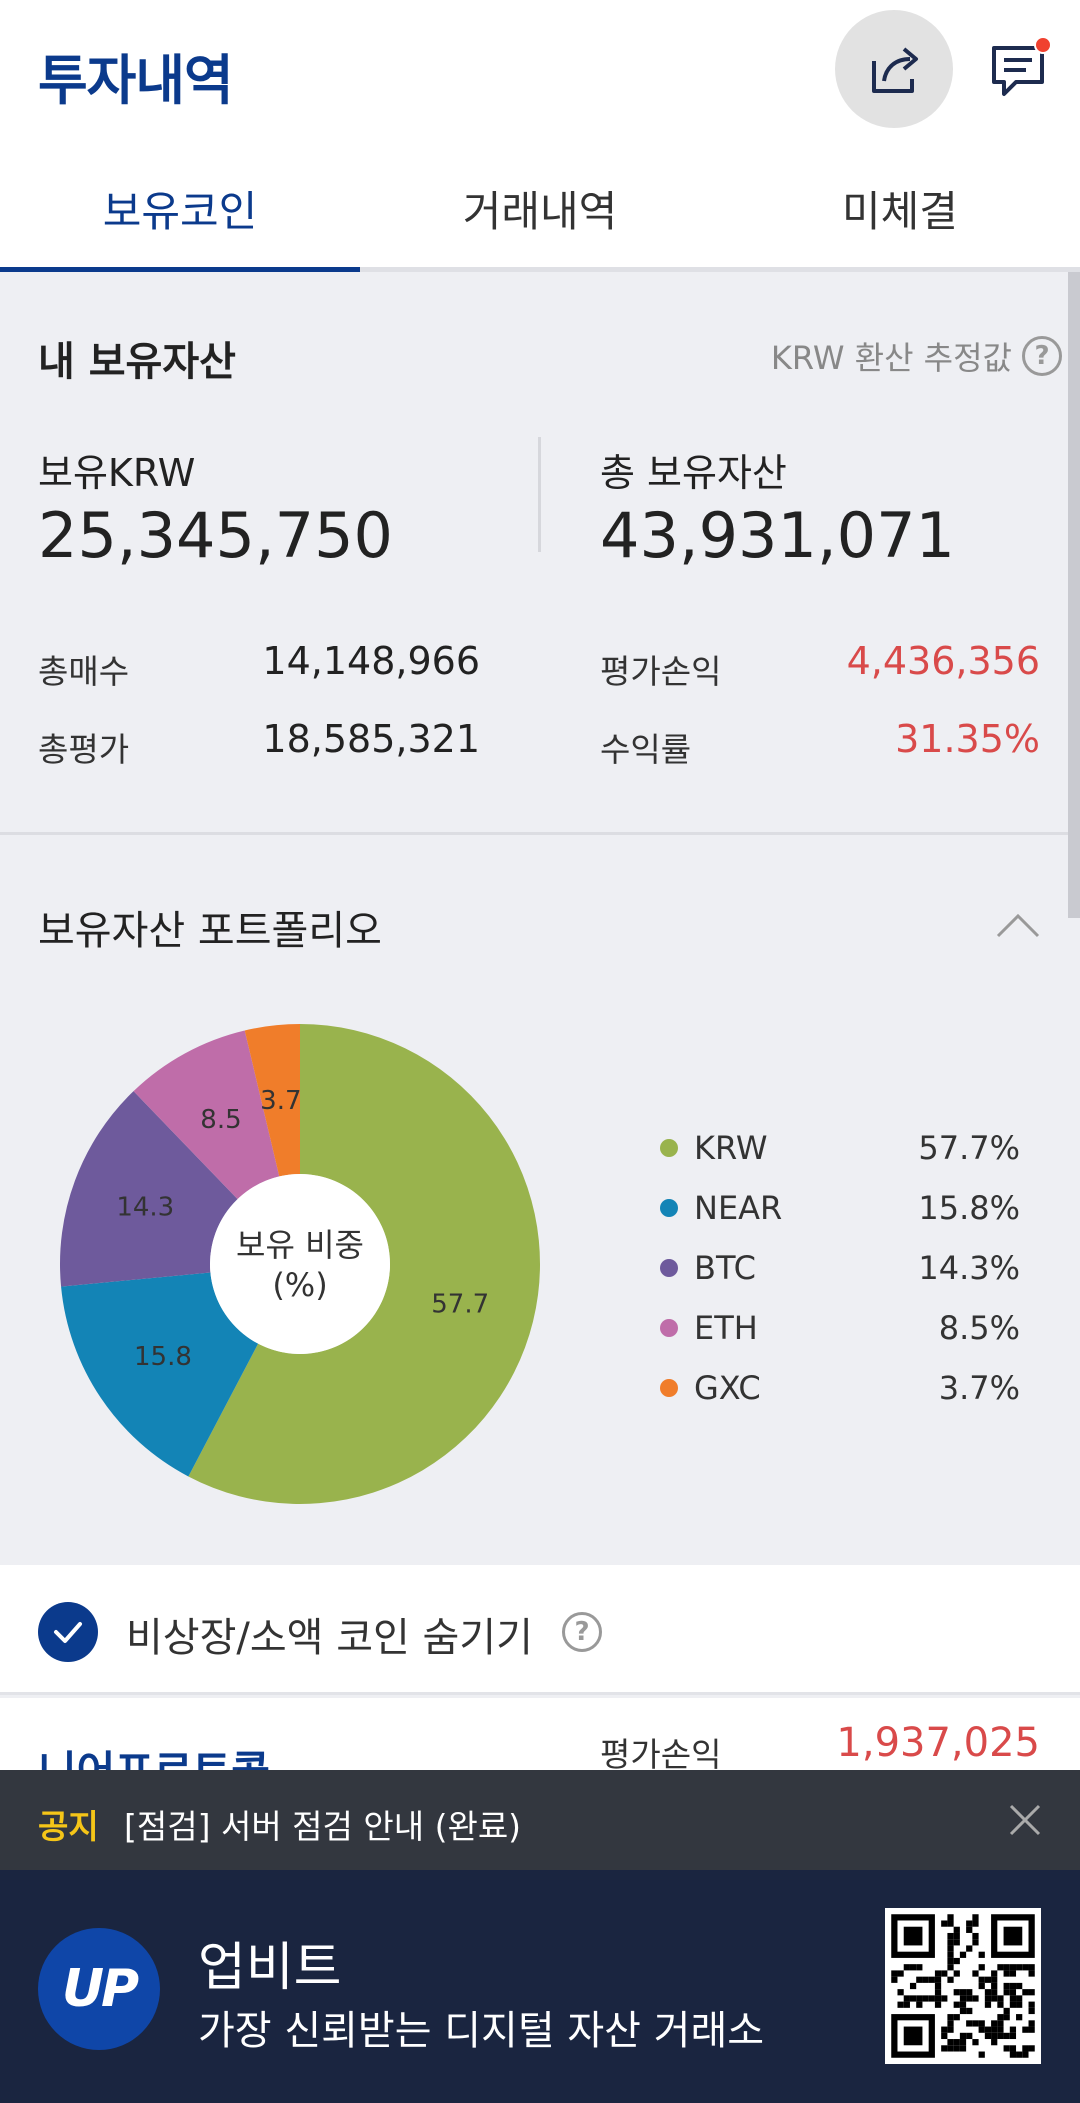 The height and width of the screenshot is (2103, 1080). What do you see at coordinates (777, 535) in the screenshot?
I see `total-assets-value: 43,931,071` at bounding box center [777, 535].